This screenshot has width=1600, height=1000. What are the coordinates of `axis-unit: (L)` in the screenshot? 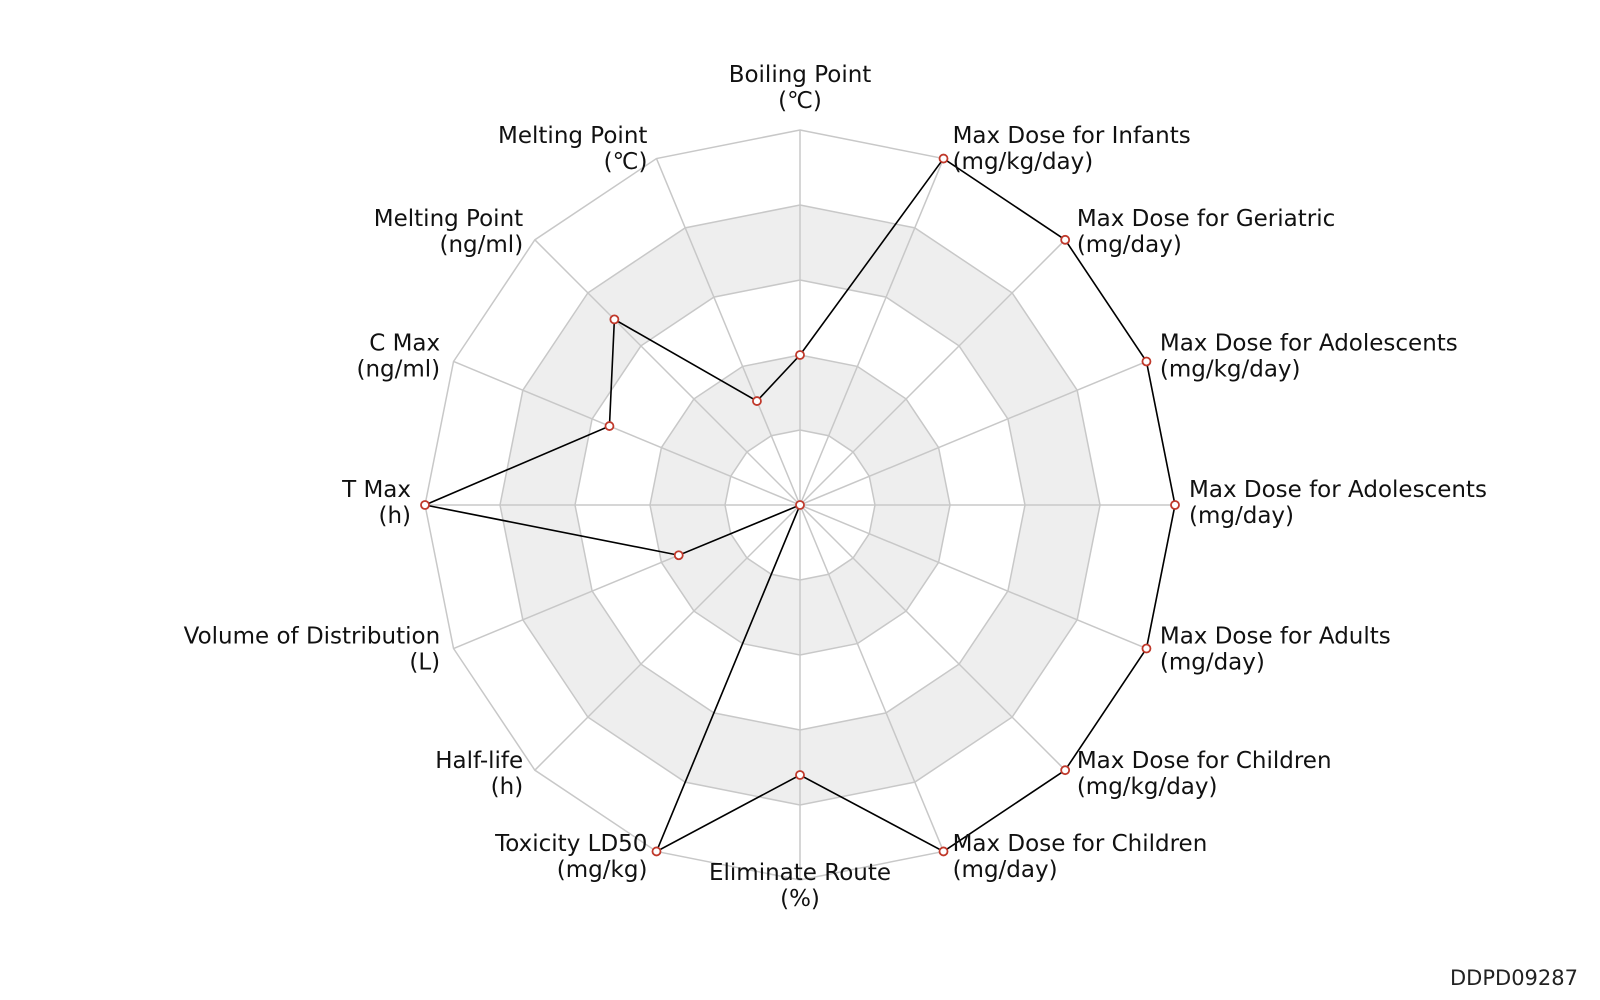 It's located at (424, 663).